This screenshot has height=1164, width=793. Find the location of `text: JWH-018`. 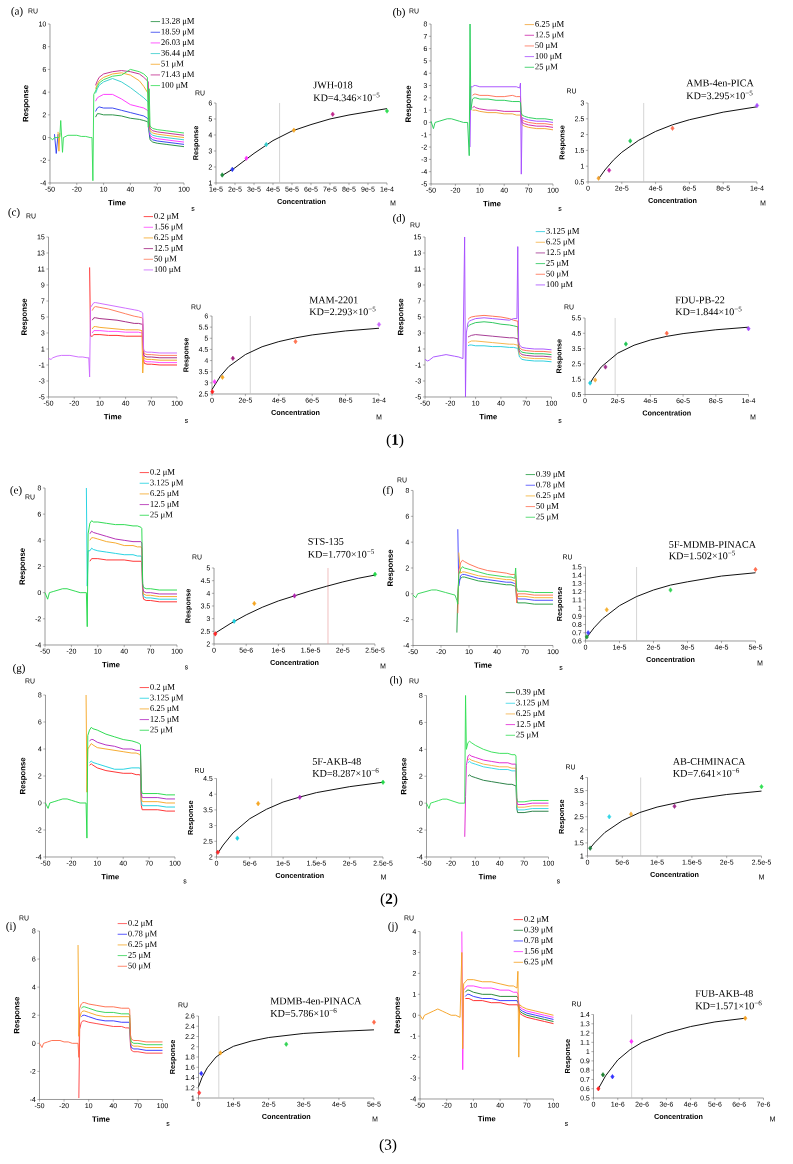

text: JWH-018 is located at coordinates (333, 85).